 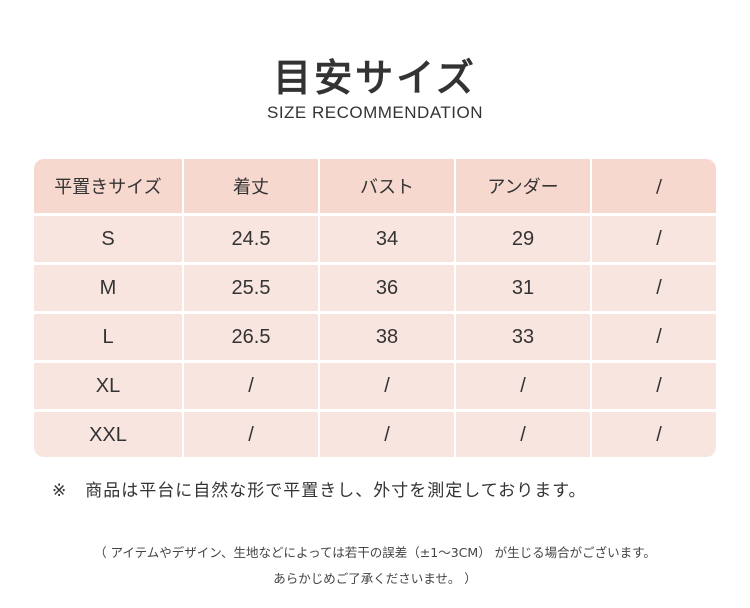 What do you see at coordinates (654, 187) in the screenshot?
I see `column-header: /` at bounding box center [654, 187].